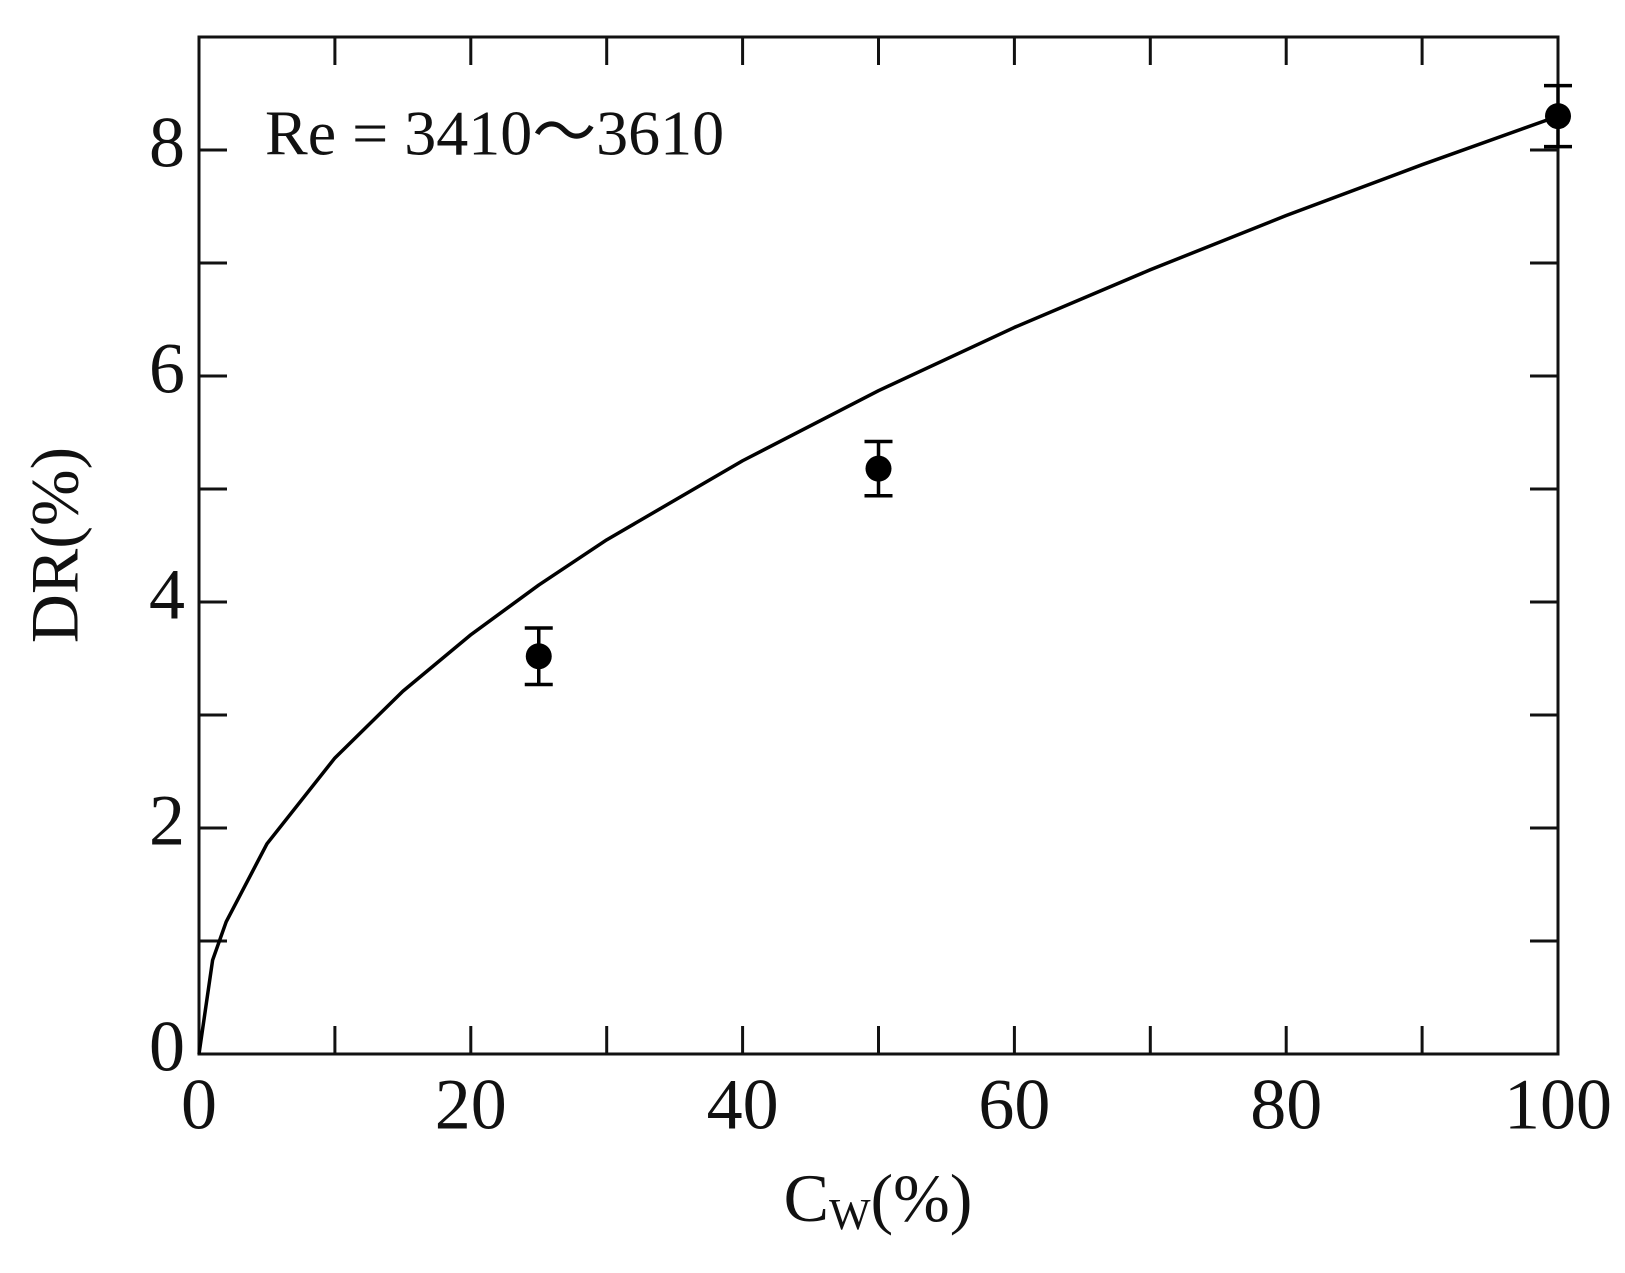  Describe the element at coordinates (167, 821) in the screenshot. I see `y-tick-label: 2` at that location.